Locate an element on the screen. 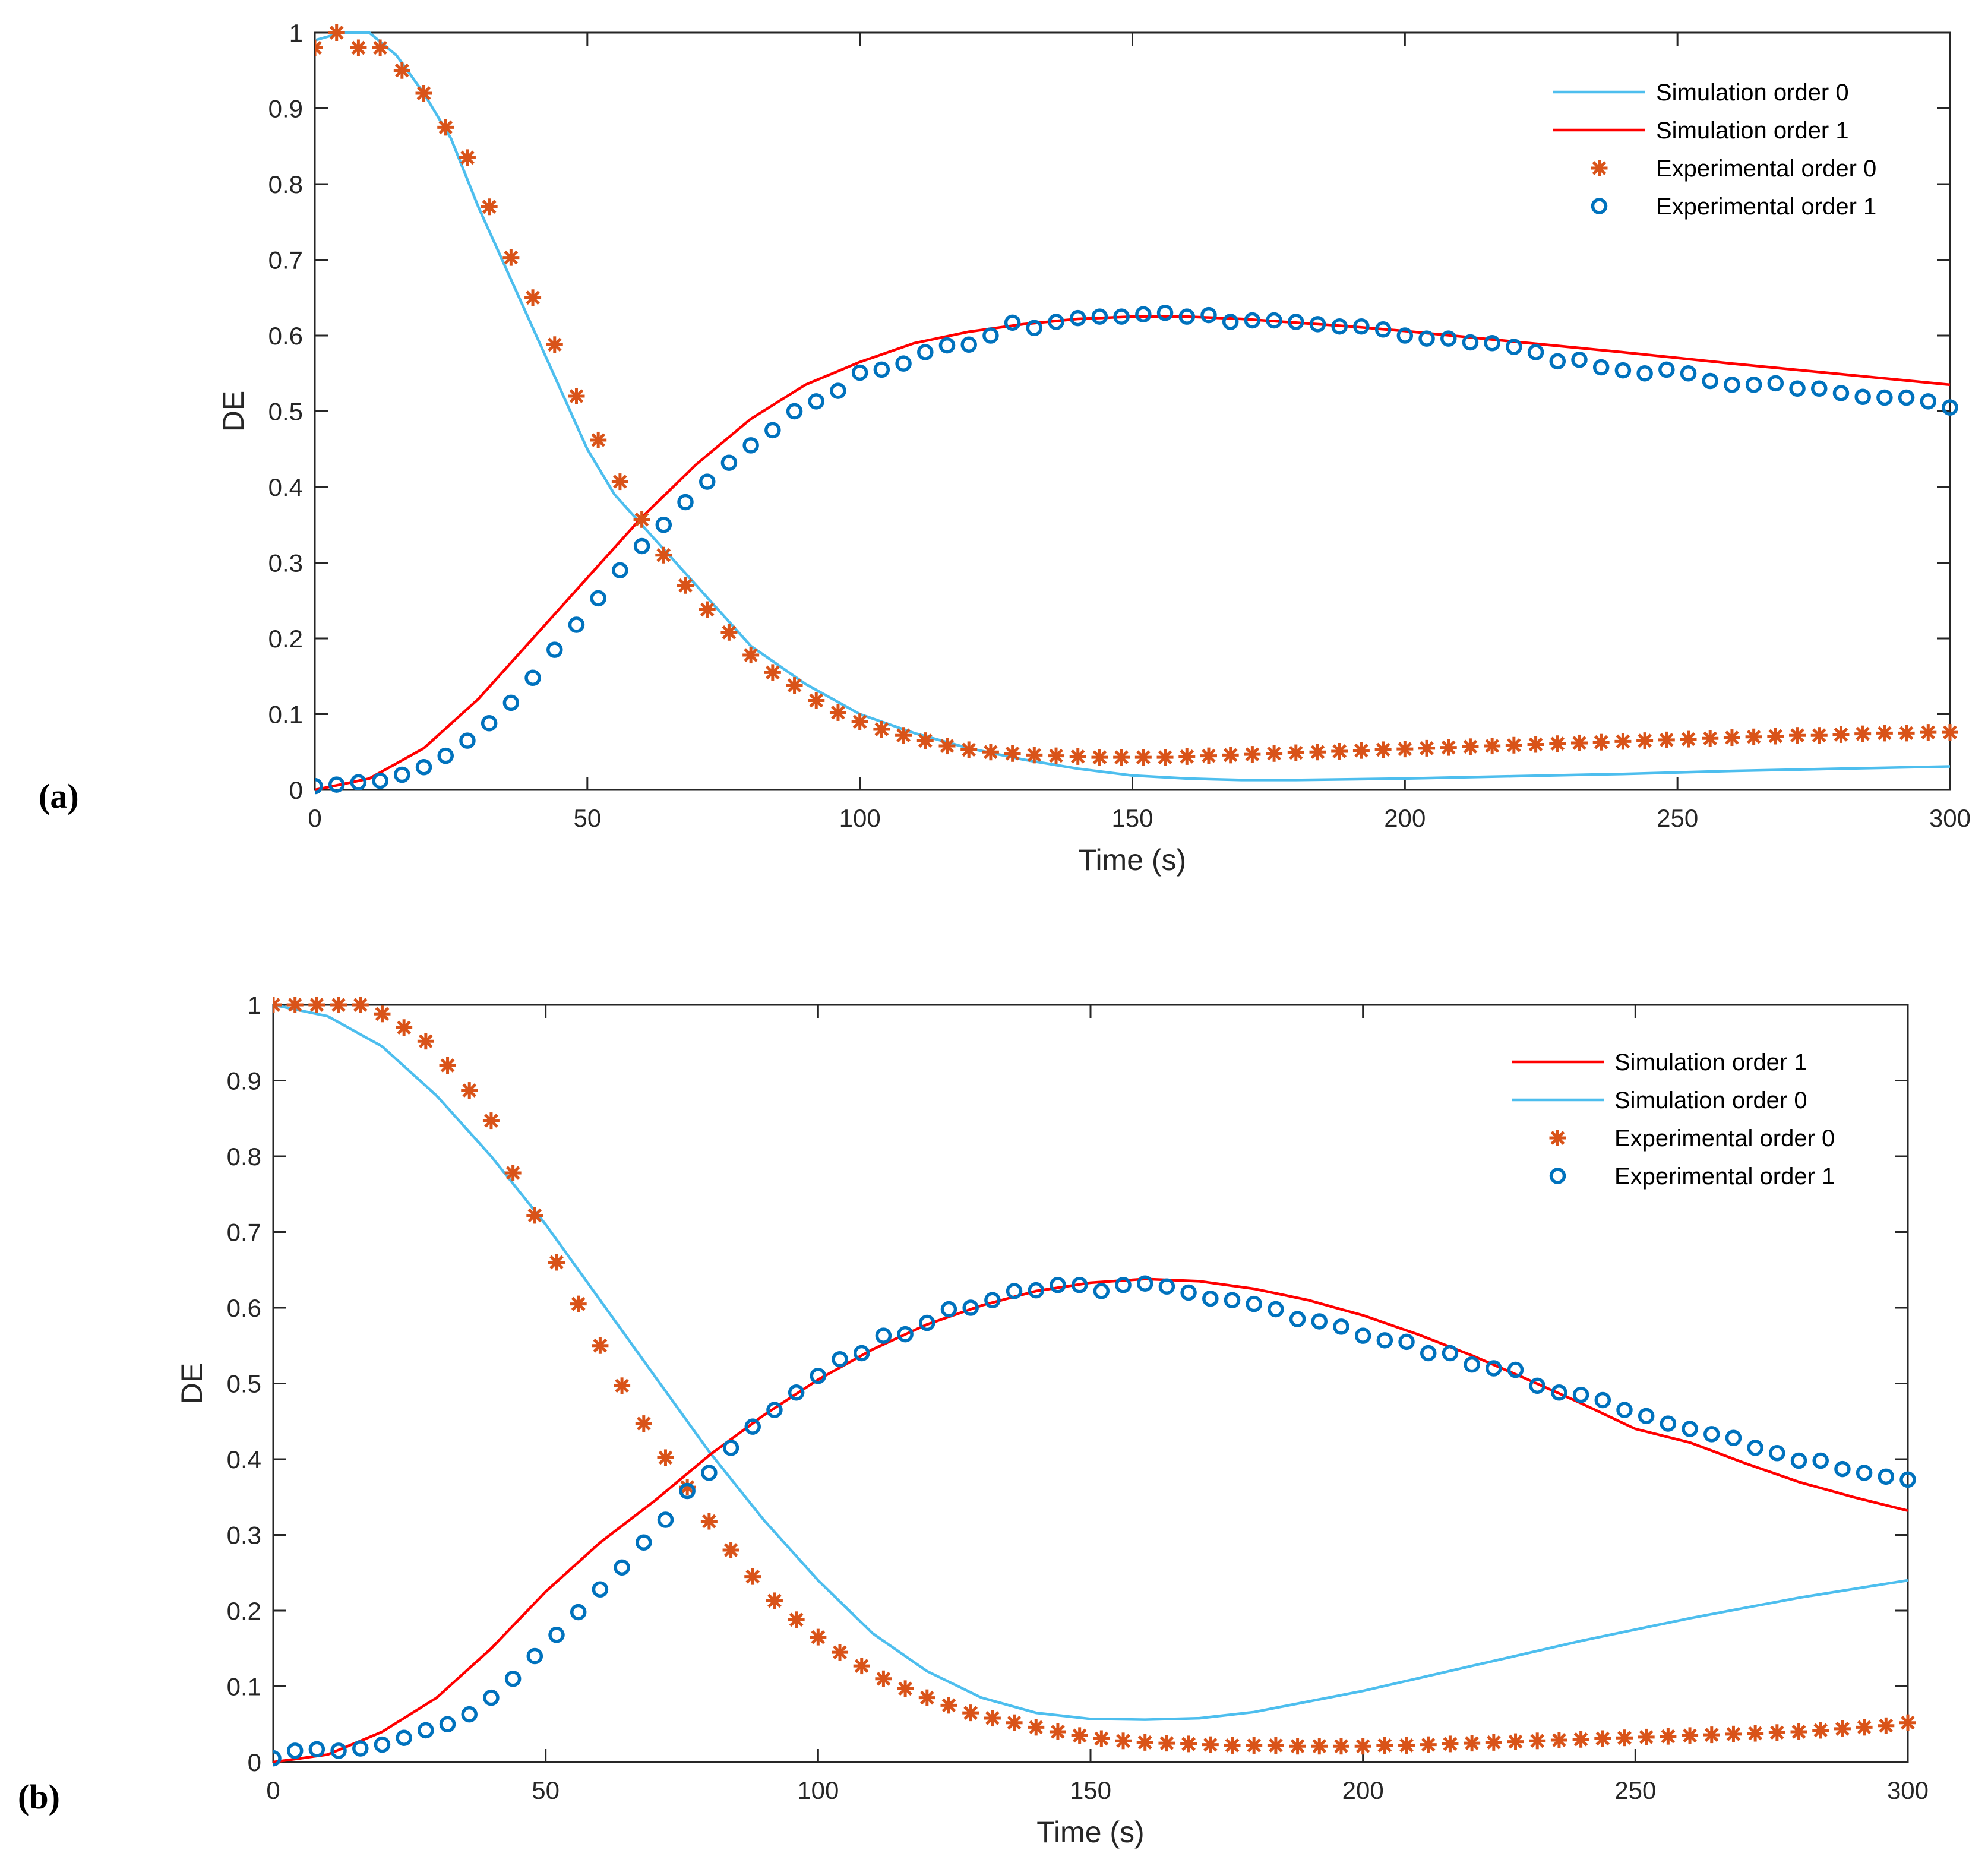 This screenshot has height=1866, width=1988. legend-label: Simulation order 1 is located at coordinates (1752, 131).